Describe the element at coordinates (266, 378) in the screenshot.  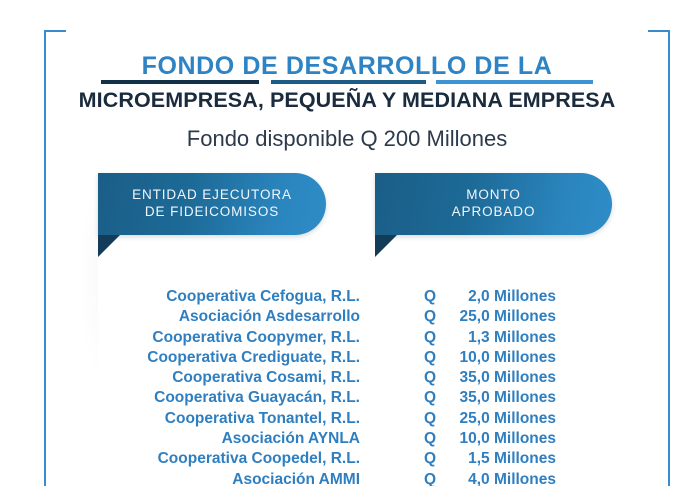
I see `cell-entity-name: Cooperativa Cosami, R.L.` at that location.